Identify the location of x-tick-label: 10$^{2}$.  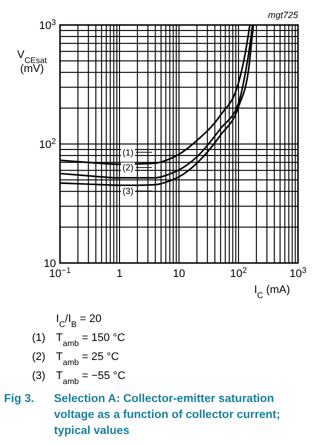
(239, 273).